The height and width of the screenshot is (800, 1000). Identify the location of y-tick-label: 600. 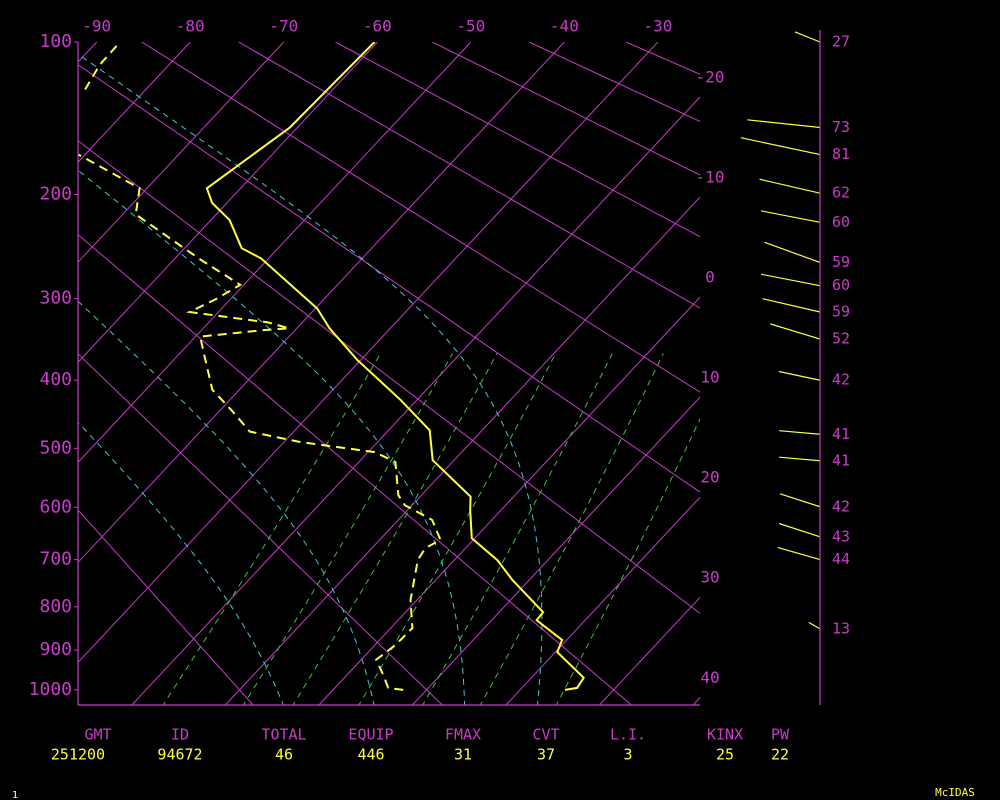
(55, 506).